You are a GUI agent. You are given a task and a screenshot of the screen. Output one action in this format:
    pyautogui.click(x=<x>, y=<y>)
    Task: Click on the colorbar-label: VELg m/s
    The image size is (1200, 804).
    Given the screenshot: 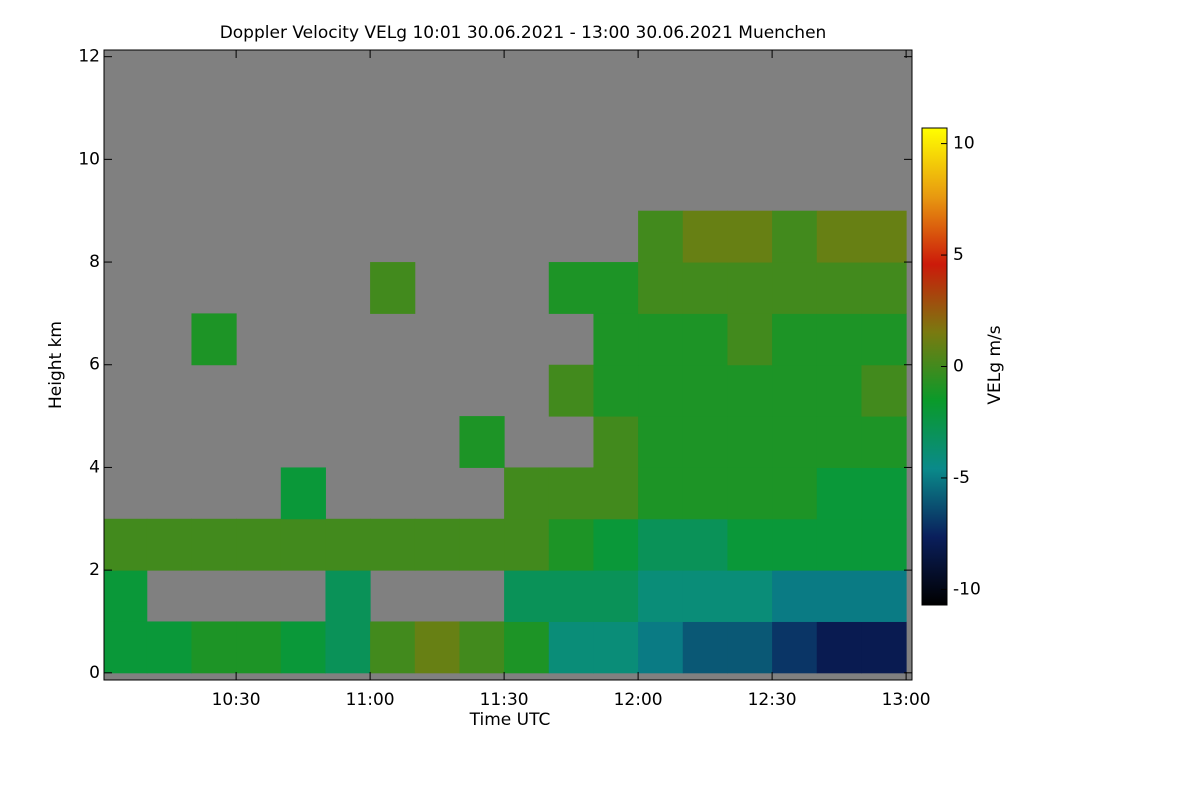 What is the action you would take?
    pyautogui.click(x=995, y=364)
    